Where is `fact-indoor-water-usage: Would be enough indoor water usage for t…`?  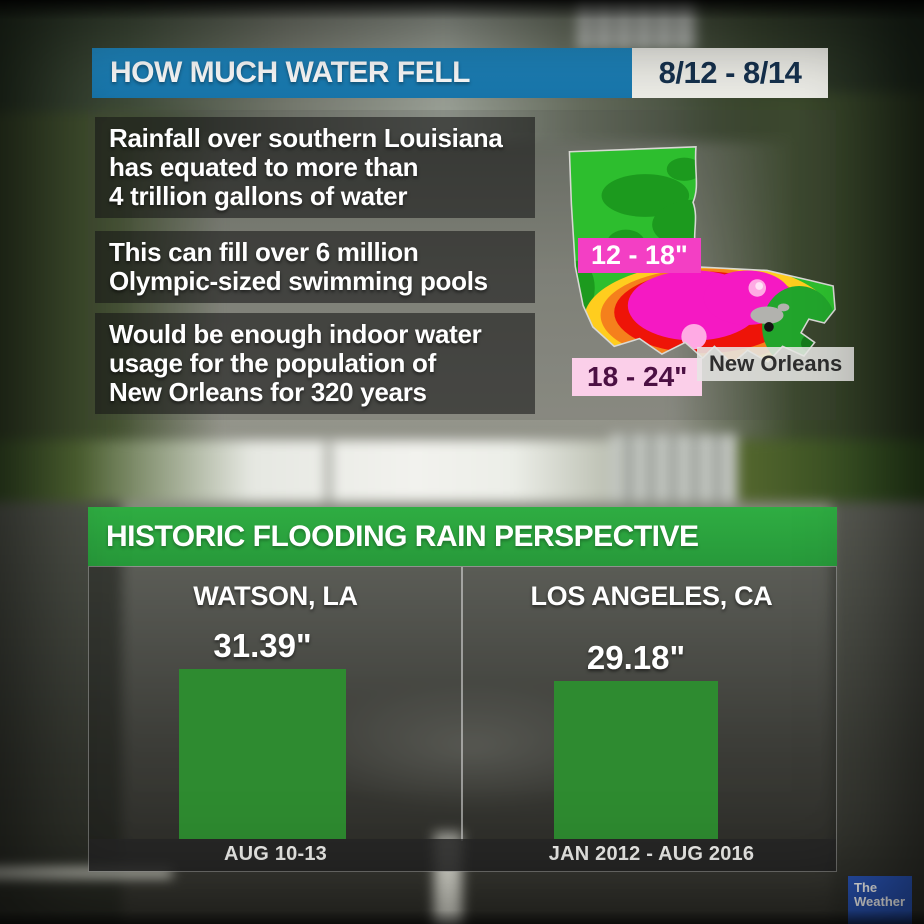
fact-indoor-water-usage: Would be enough indoor water usage for t… is located at coordinates (315, 364).